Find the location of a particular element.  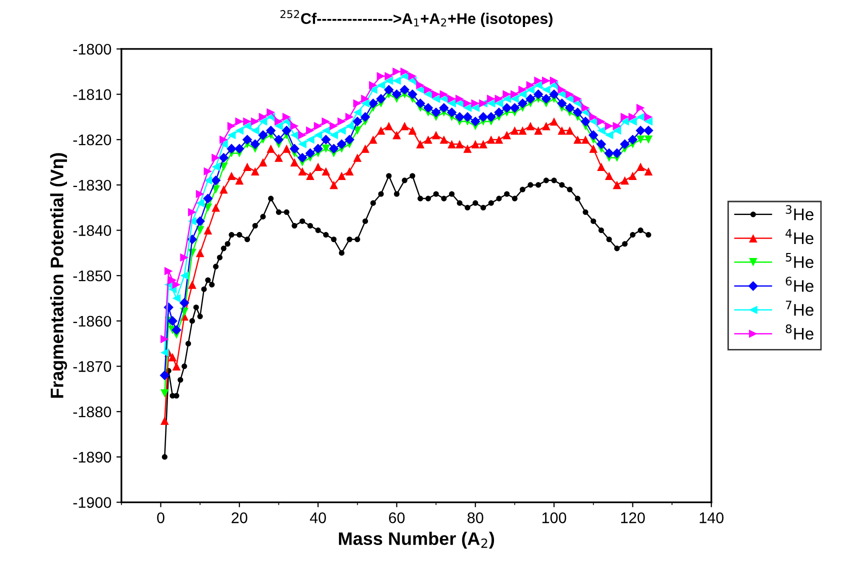

y-tick-label: -1850 is located at coordinates (92, 276).